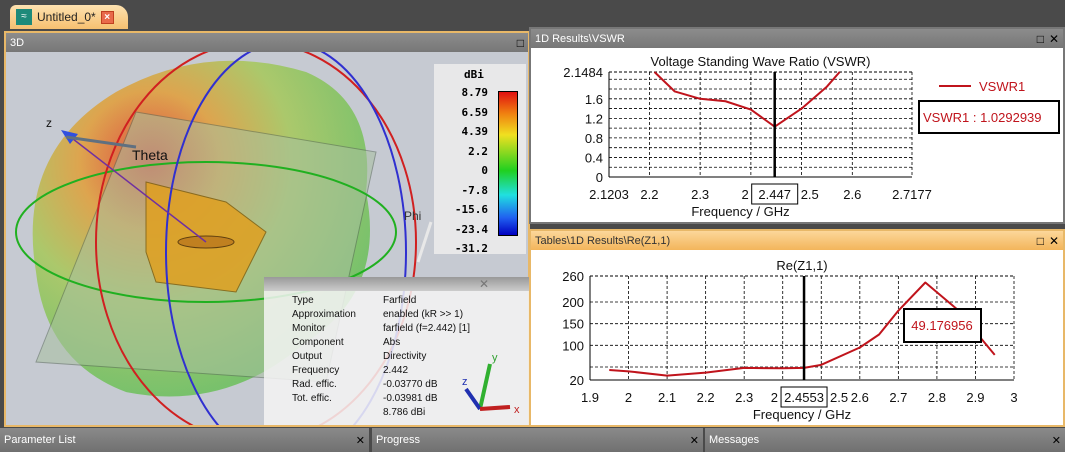 This screenshot has width=1065, height=452. I want to click on colorbar: dBi 8.79 6.59 4.39 2.2 0 -7.8 -15.6 -23.4 -31.2, so click(480, 159).